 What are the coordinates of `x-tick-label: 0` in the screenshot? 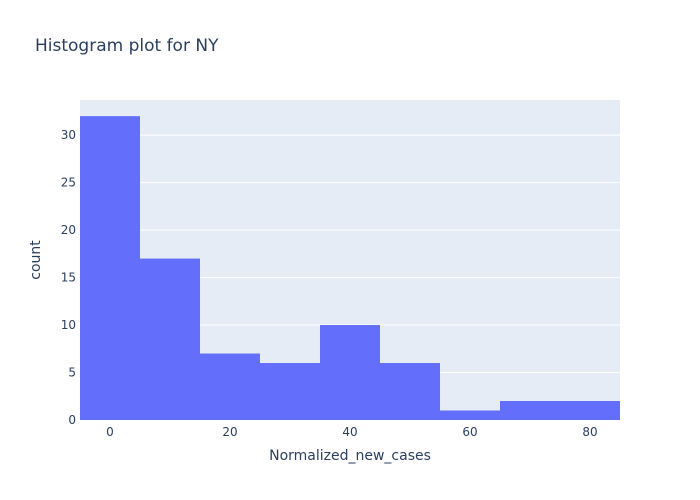 It's located at (110, 432).